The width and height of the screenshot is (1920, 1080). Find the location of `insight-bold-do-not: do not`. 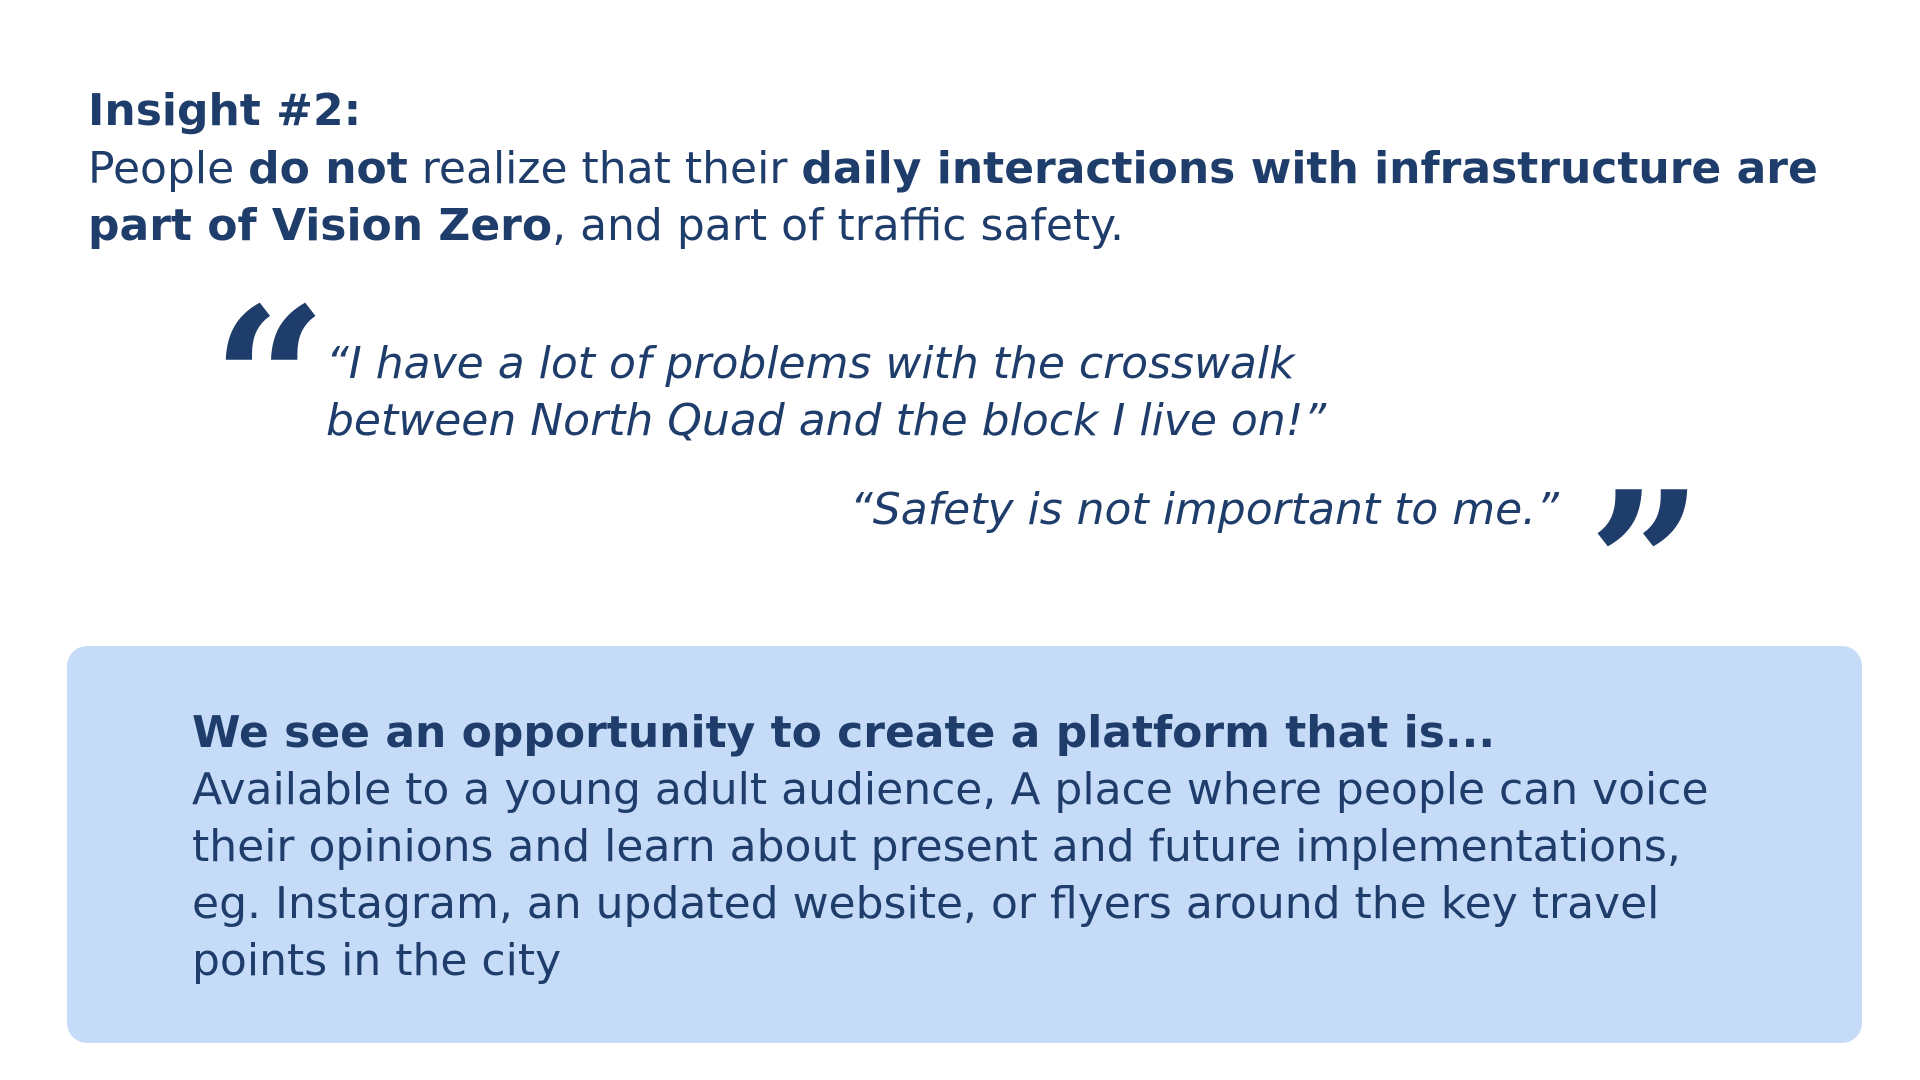

insight-bold-do-not: do not is located at coordinates (328, 168).